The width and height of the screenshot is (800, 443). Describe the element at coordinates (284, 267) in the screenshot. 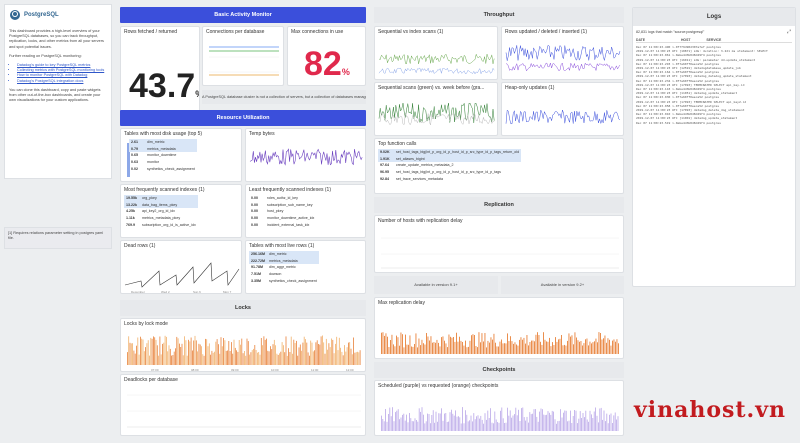

I see `table-row: 91.78M dim_aggr_metric` at that location.